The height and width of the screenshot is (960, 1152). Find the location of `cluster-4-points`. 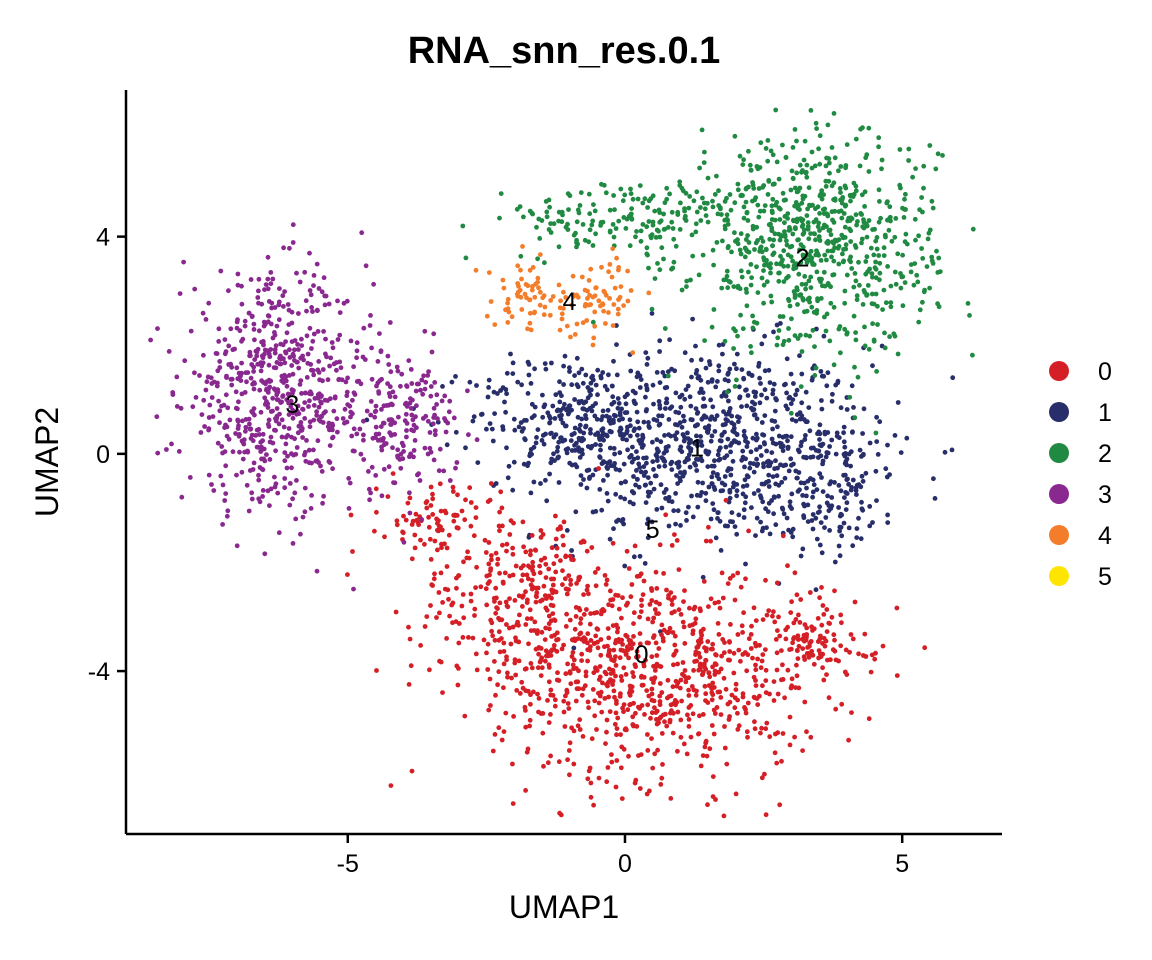

cluster-4-points is located at coordinates (562, 300).